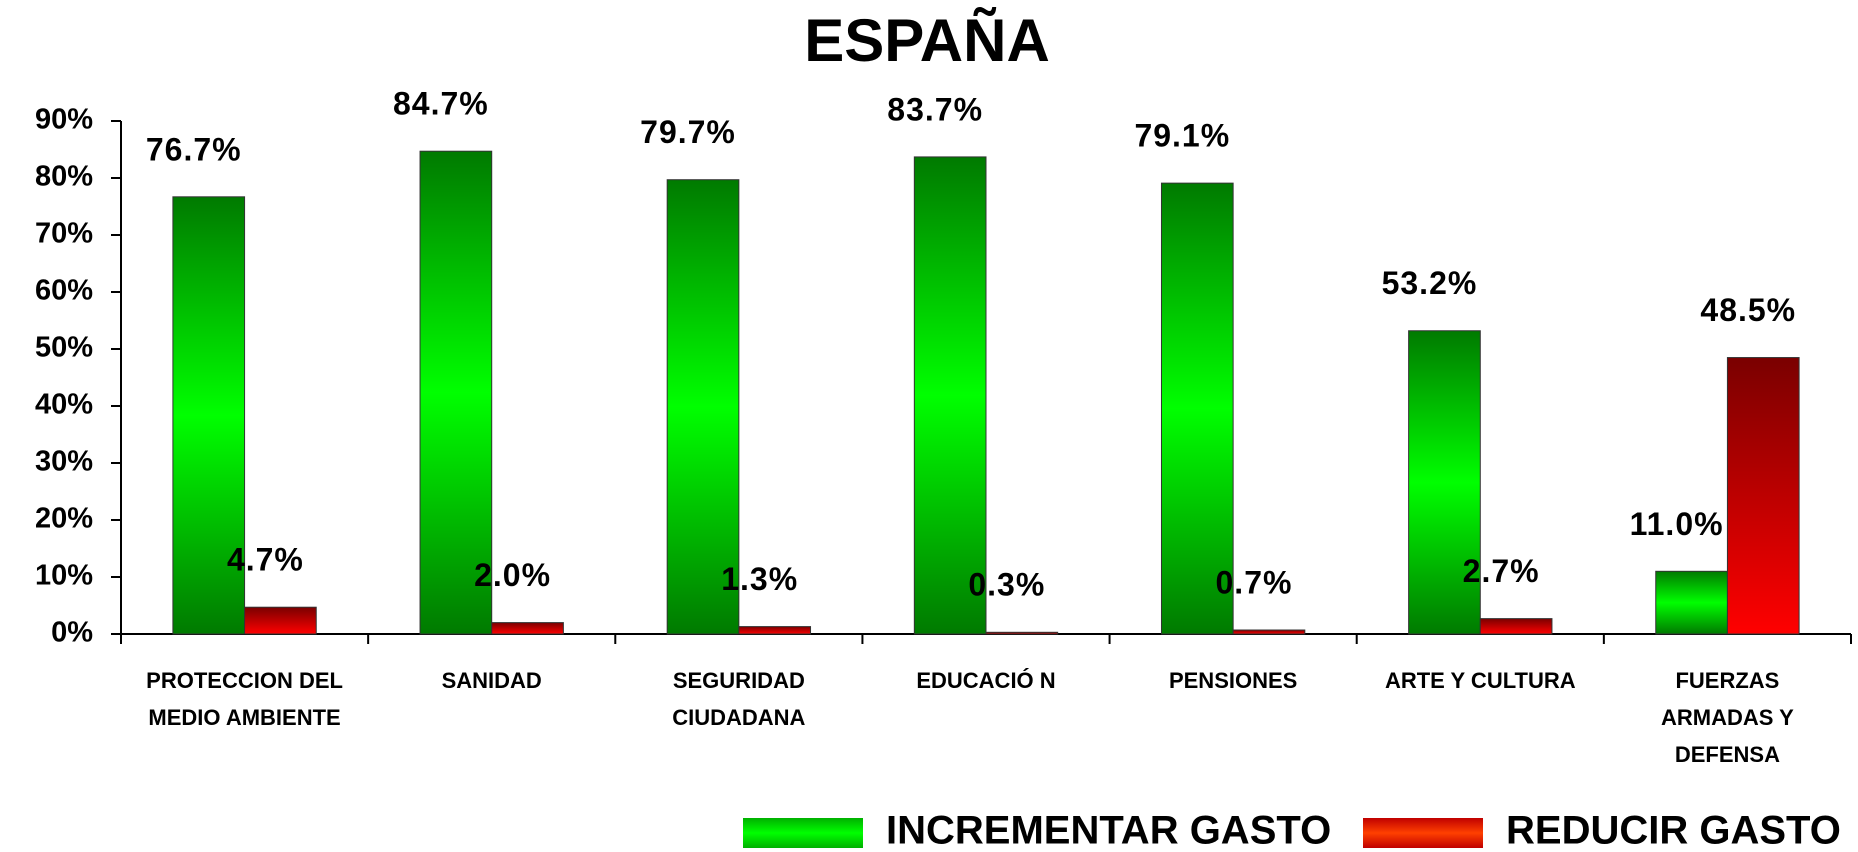 The width and height of the screenshot is (1858, 852). Describe the element at coordinates (64, 576) in the screenshot. I see `y-tick-label: 10%` at that location.